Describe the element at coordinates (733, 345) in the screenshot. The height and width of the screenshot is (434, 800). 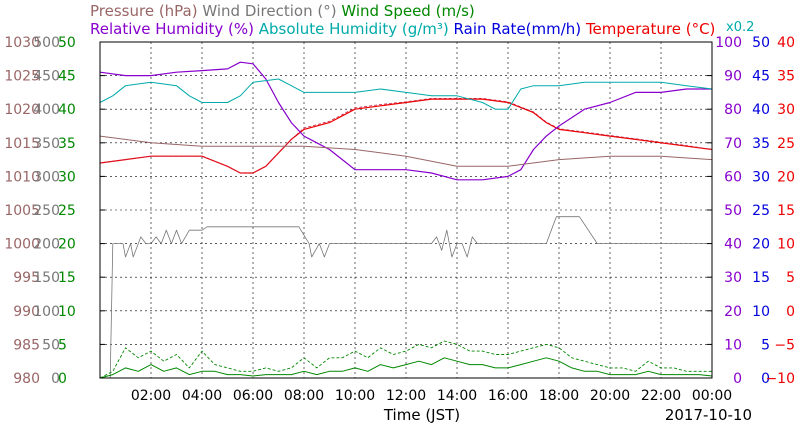
I see `axis-tick-rh: 10` at that location.